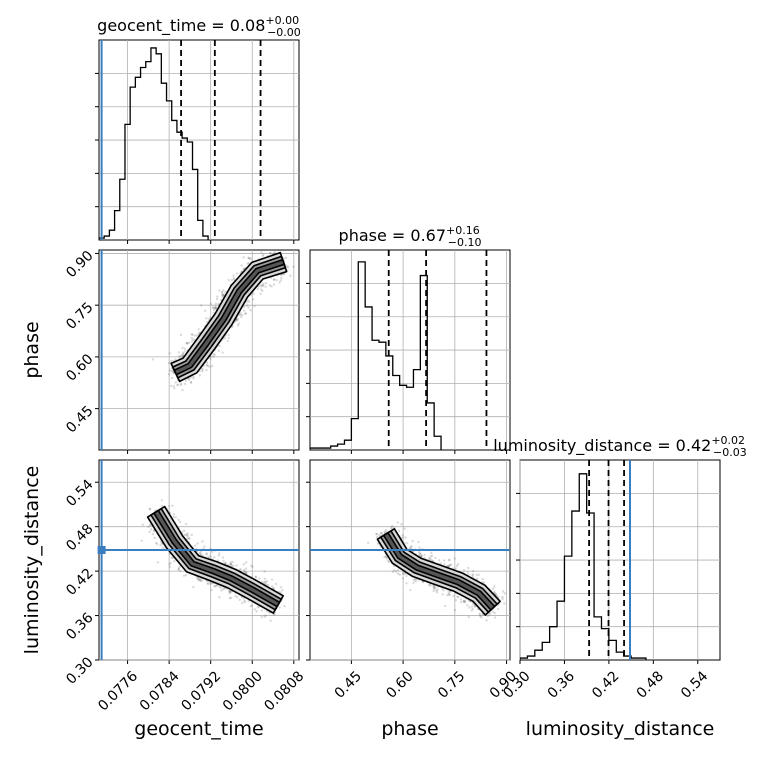 The height and width of the screenshot is (760, 760). I want to click on y-tick-label-phase: 0.45, so click(79, 419).